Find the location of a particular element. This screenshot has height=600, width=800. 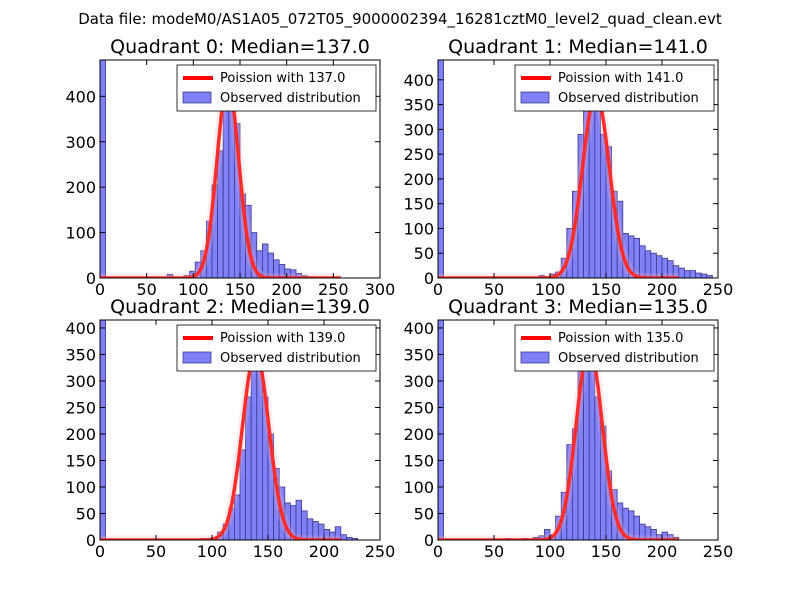

legend-label-poisson: Poission with 135.0 is located at coordinates (620, 338).